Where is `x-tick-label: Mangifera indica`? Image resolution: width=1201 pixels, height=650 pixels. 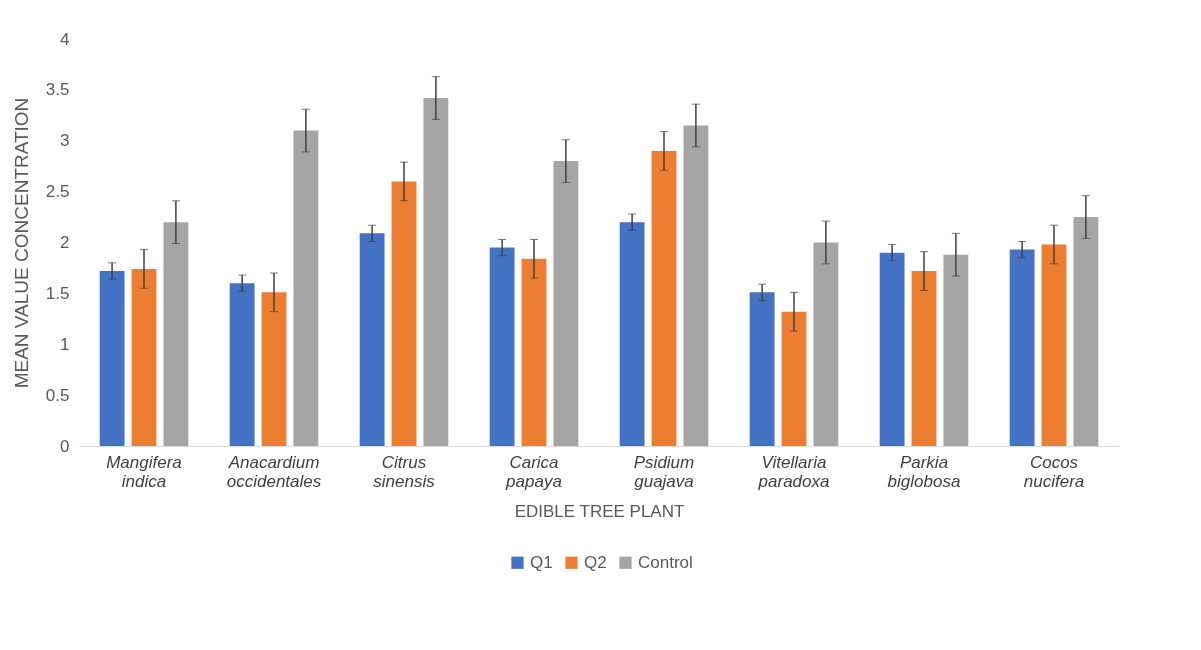
x-tick-label: Mangifera indica is located at coordinates (144, 471).